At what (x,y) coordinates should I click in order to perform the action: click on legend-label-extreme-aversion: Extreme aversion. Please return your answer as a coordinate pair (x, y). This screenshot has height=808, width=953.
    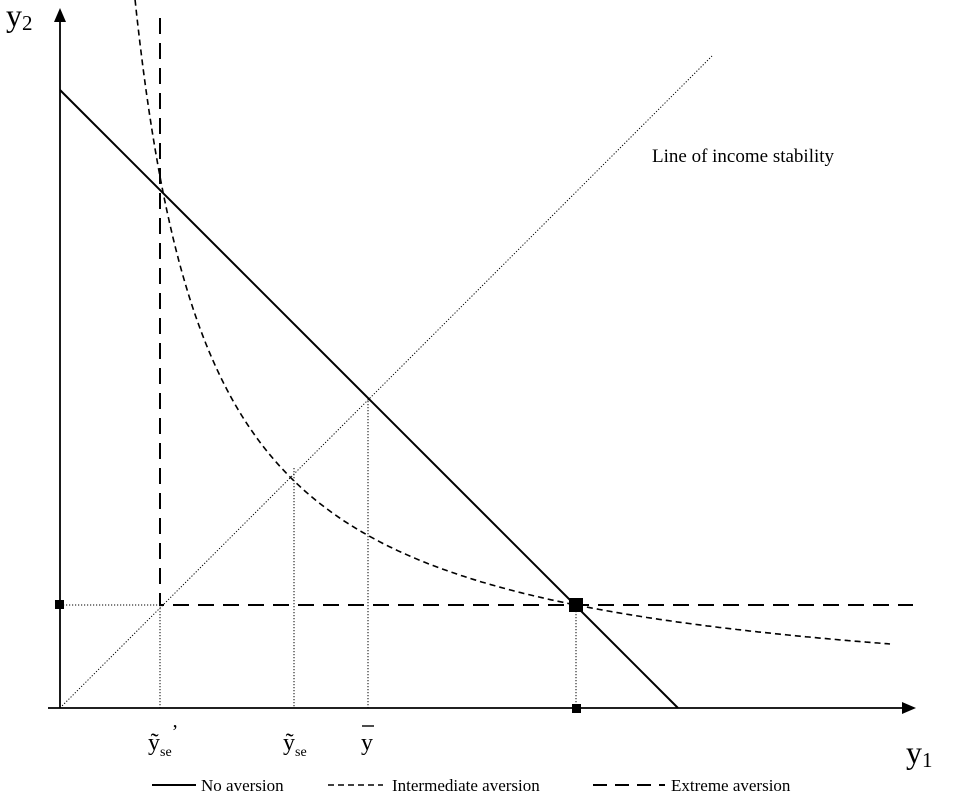
    Looking at the image, I should click on (731, 785).